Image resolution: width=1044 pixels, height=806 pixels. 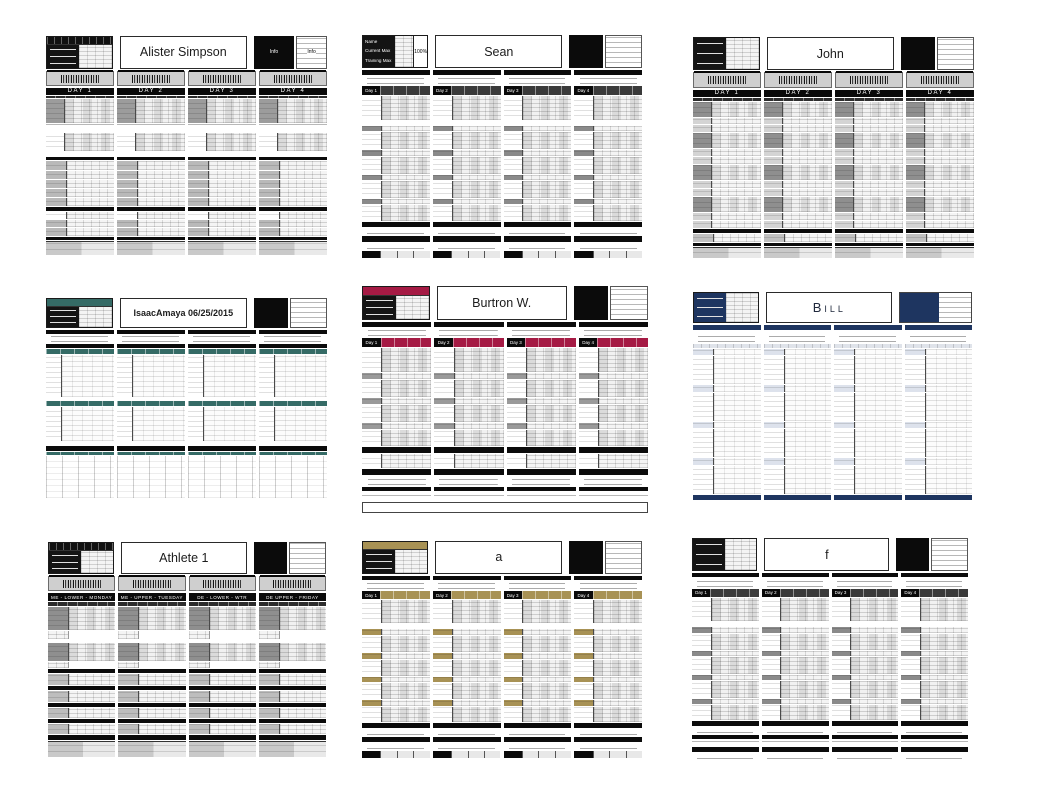 What do you see at coordinates (222, 641) in the screenshot?
I see `spacer` at bounding box center [222, 641].